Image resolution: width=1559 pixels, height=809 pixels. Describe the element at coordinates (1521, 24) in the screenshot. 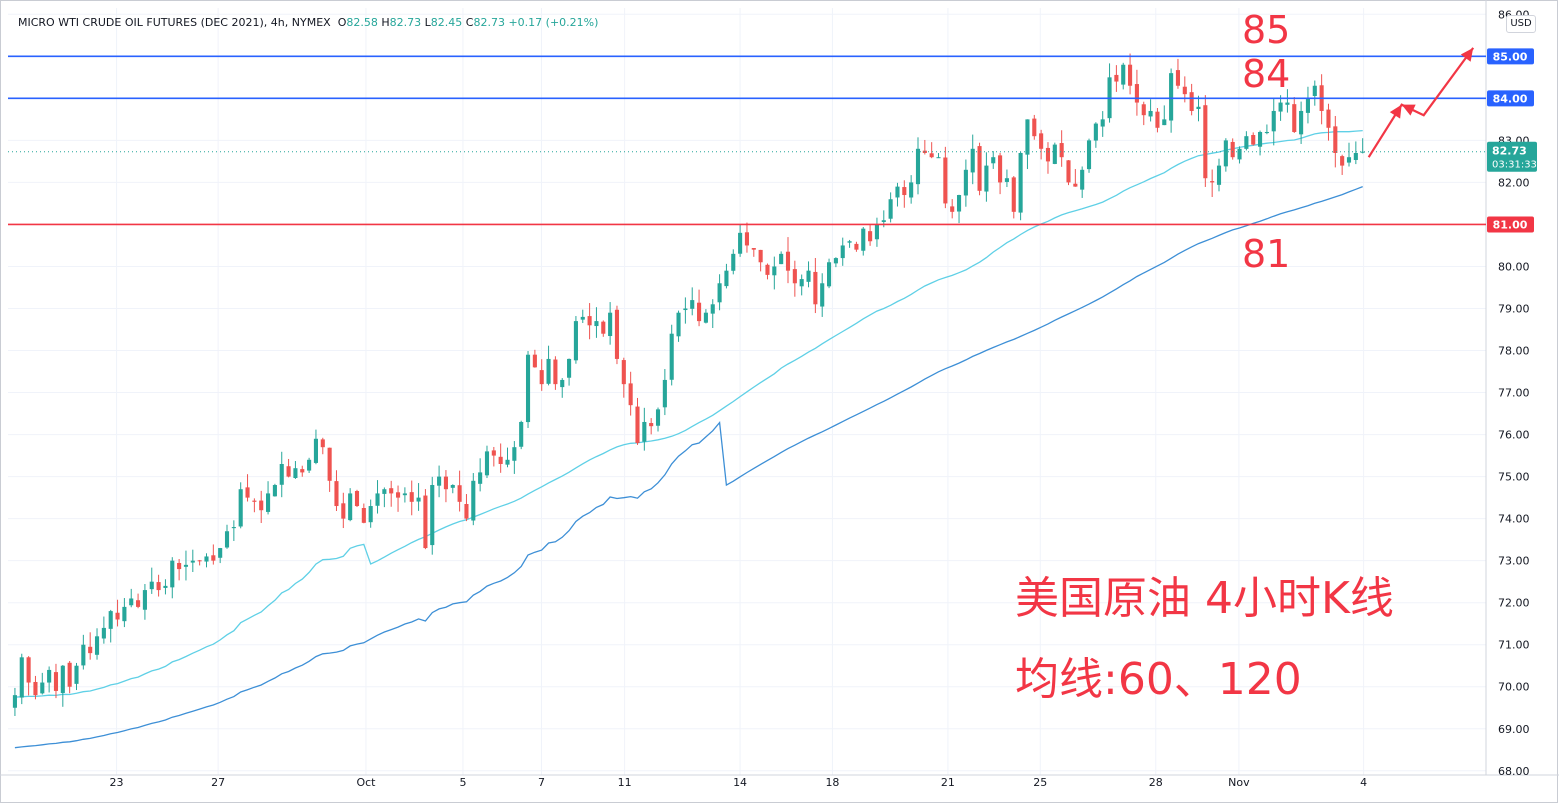

I see `currency-button: USD` at that location.